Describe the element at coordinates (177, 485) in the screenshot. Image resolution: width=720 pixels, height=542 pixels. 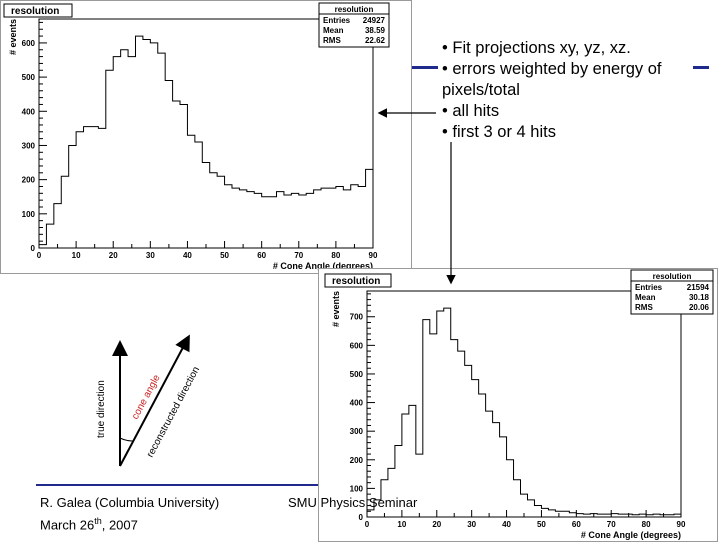
I see `footer-rule` at that location.